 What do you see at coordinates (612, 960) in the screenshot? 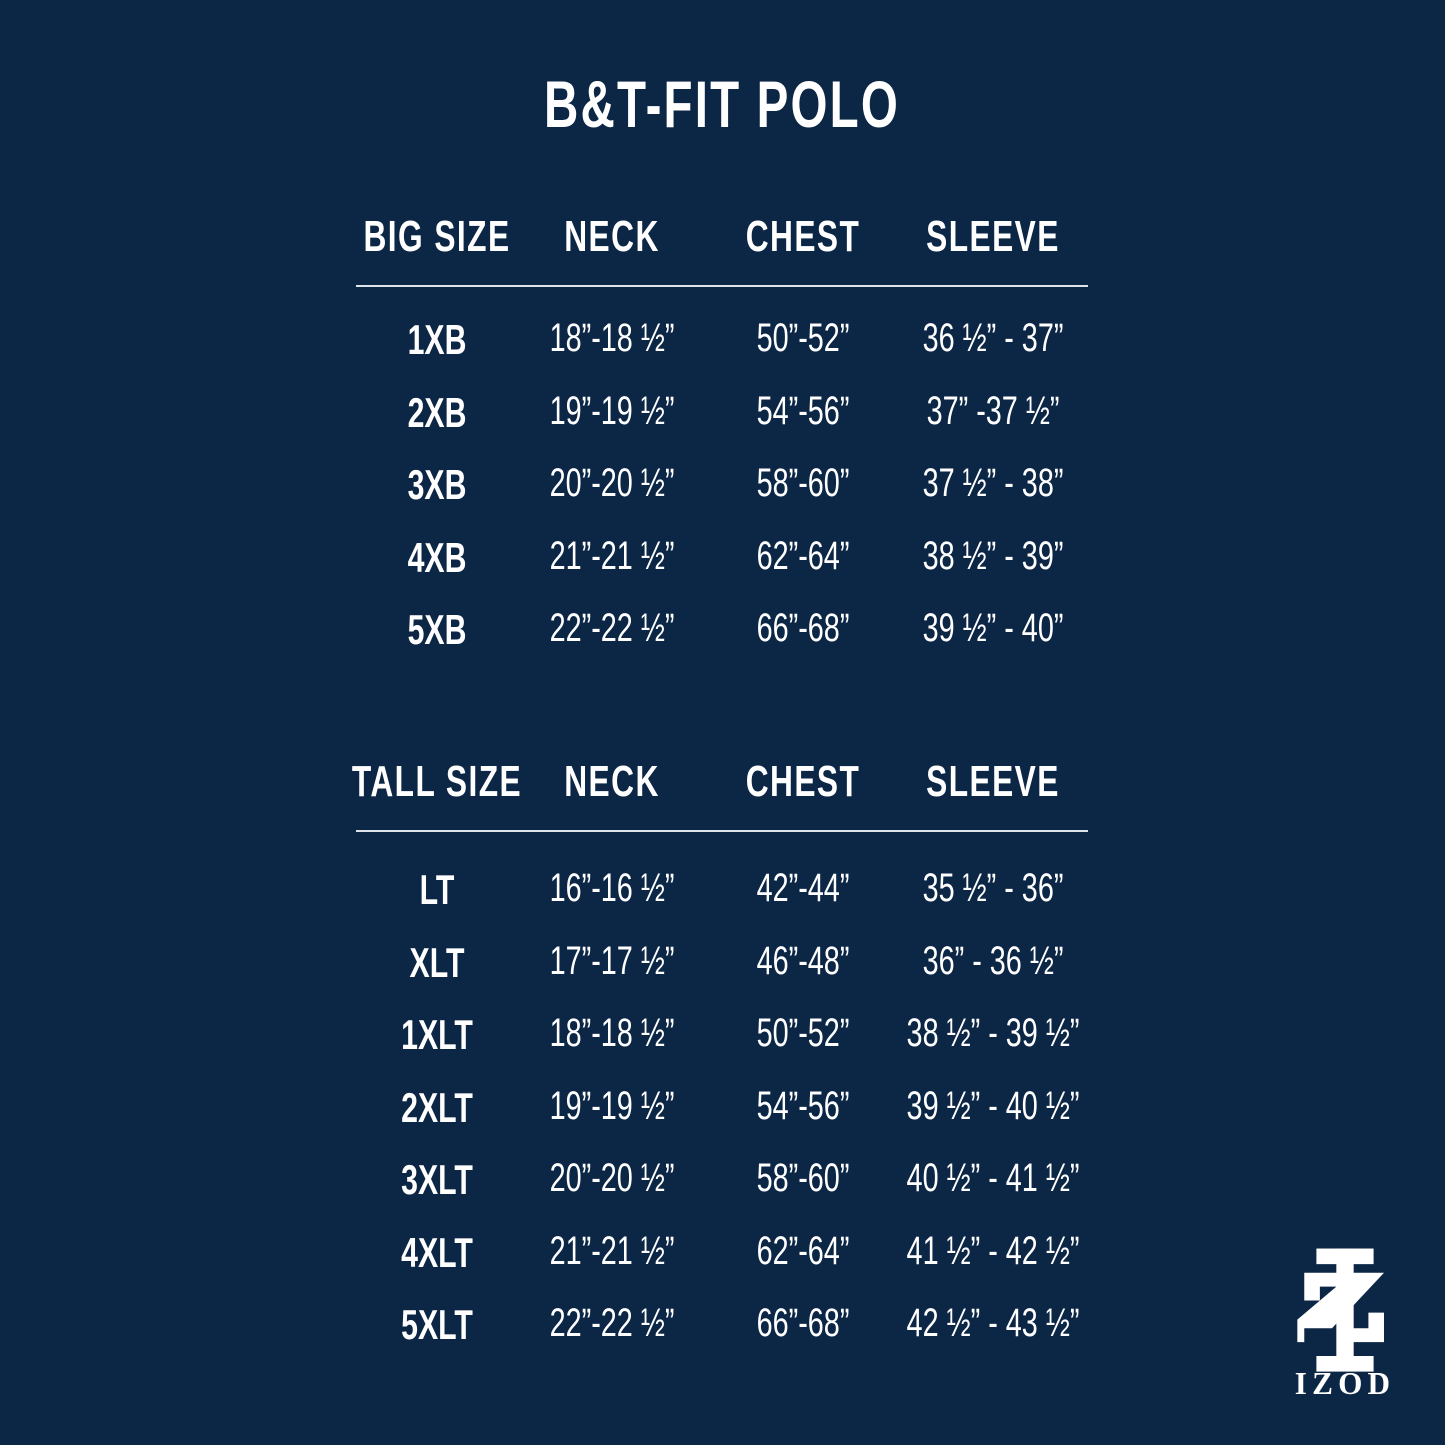
I see `neck-value: 17”-17 ½”` at bounding box center [612, 960].